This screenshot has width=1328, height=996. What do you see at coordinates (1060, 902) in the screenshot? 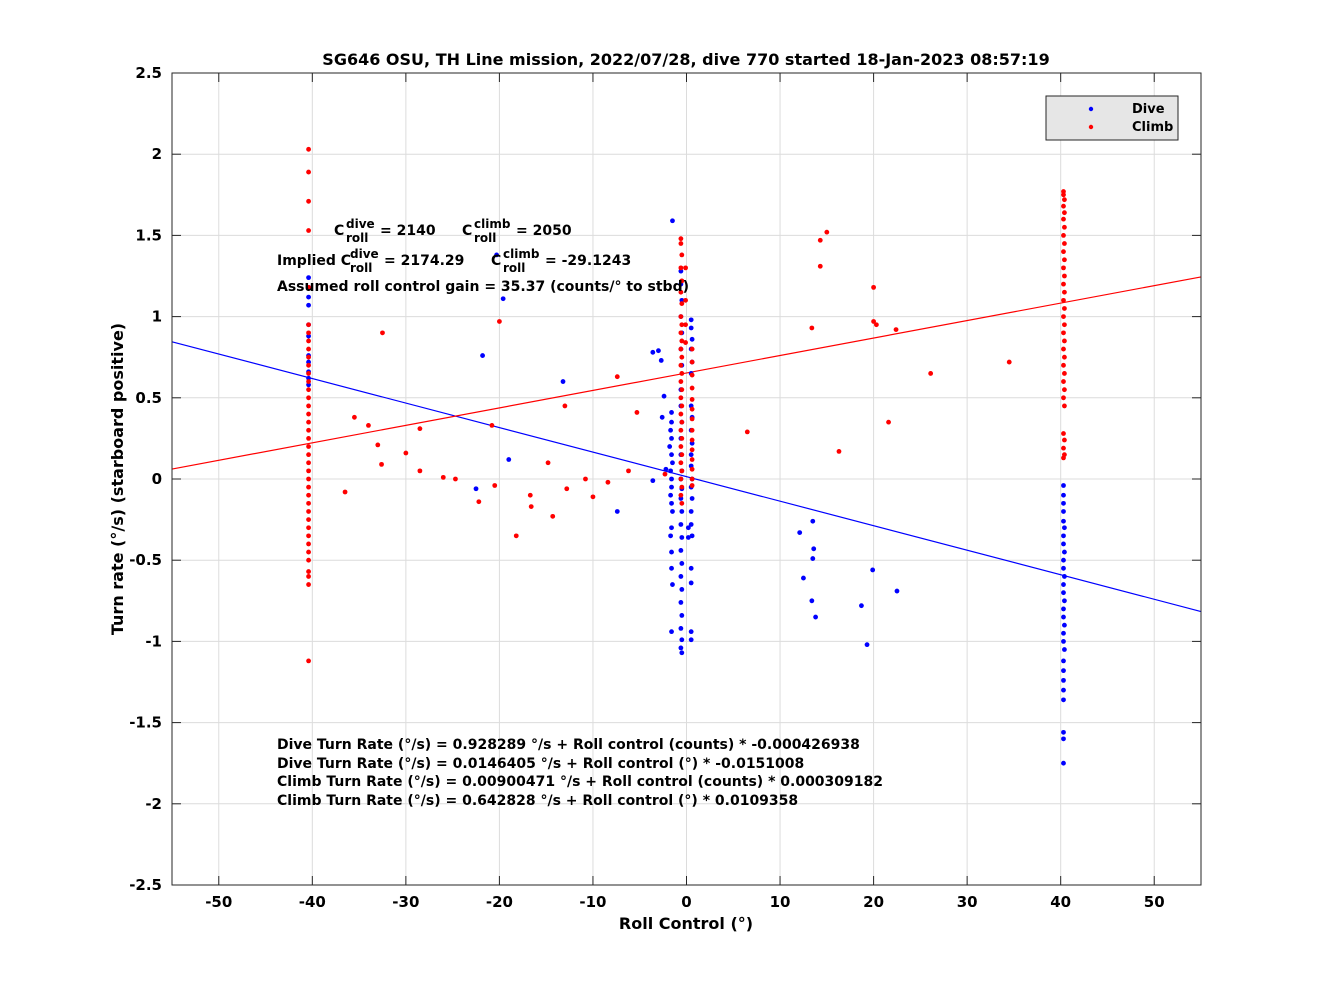
I see `x-tick-label: 40` at bounding box center [1060, 902].